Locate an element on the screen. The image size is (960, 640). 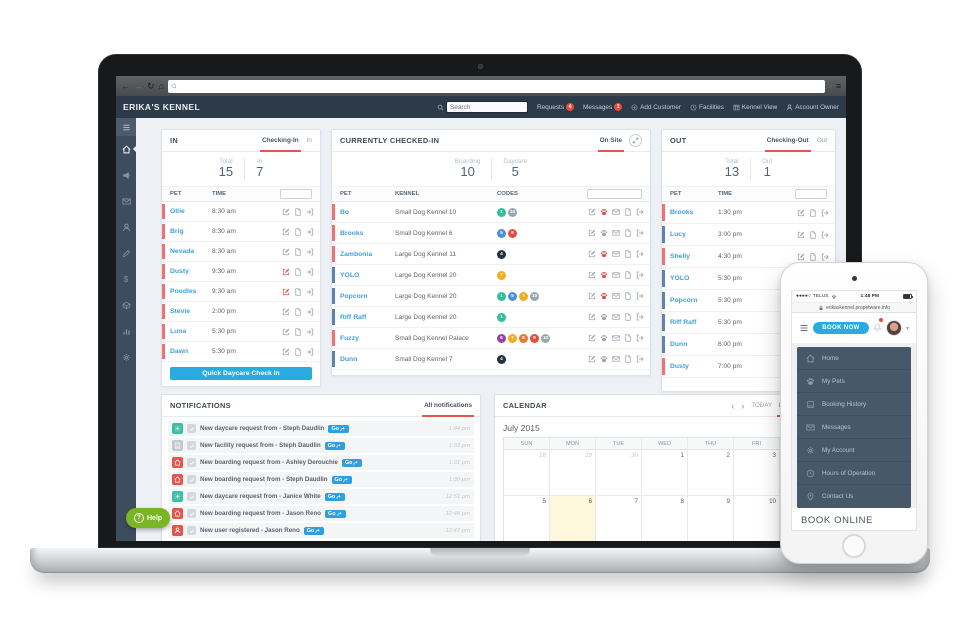
browser-page-icon: ▫ is located at coordinates (830, 85).